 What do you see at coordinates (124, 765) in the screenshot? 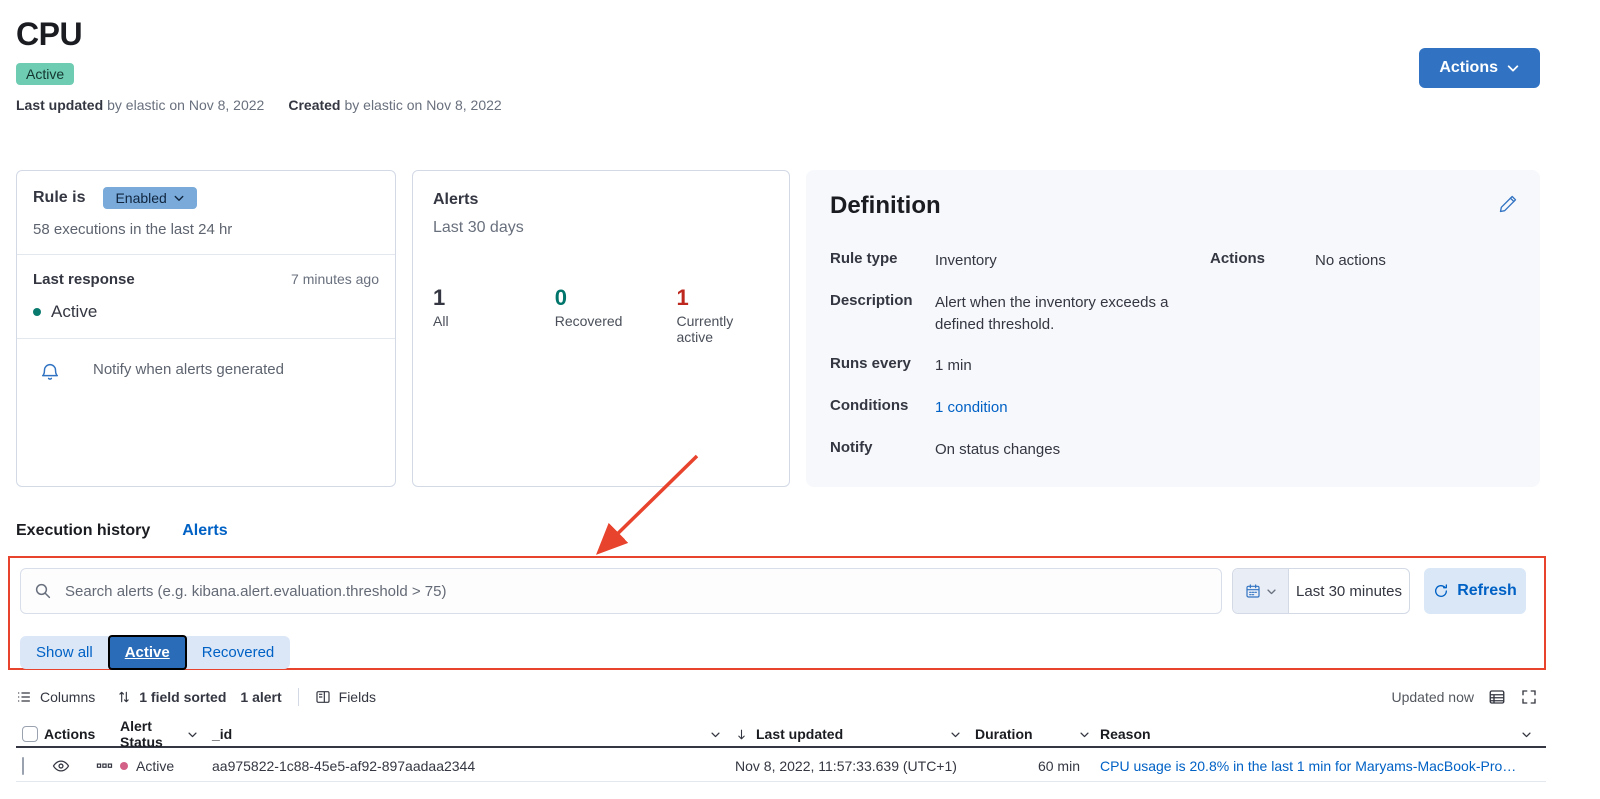
I see `active-status-dot-icon` at bounding box center [124, 765].